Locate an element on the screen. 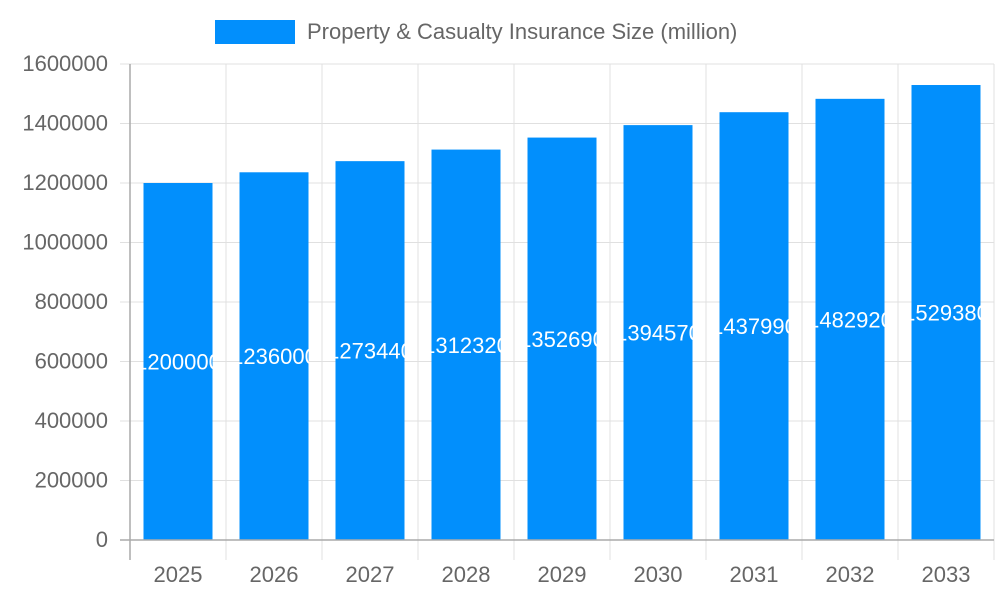 The image size is (1000, 605). bar-2028 is located at coordinates (466, 345).